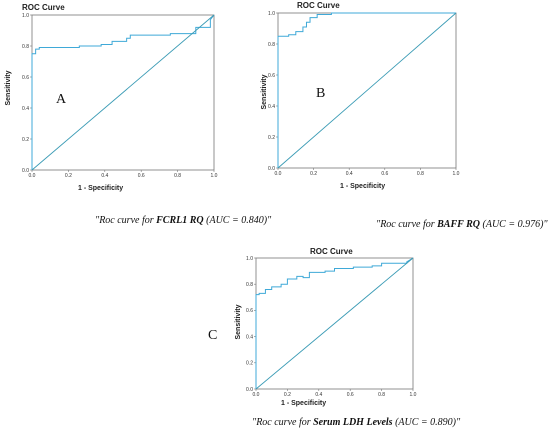  I want to click on panel-label-b: B, so click(321, 93).